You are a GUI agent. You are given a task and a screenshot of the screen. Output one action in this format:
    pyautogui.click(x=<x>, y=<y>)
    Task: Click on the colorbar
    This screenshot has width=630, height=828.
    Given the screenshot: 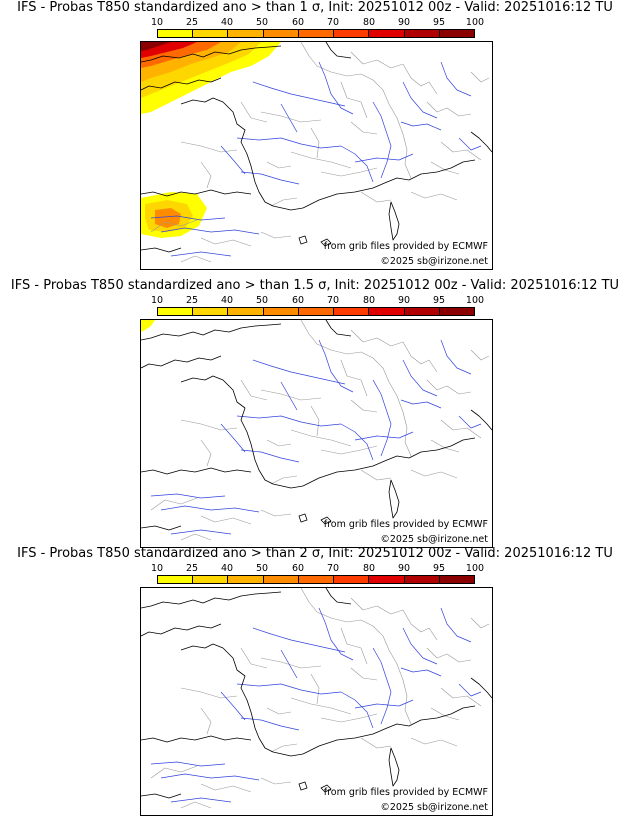 What is the action you would take?
    pyautogui.click(x=316, y=311)
    